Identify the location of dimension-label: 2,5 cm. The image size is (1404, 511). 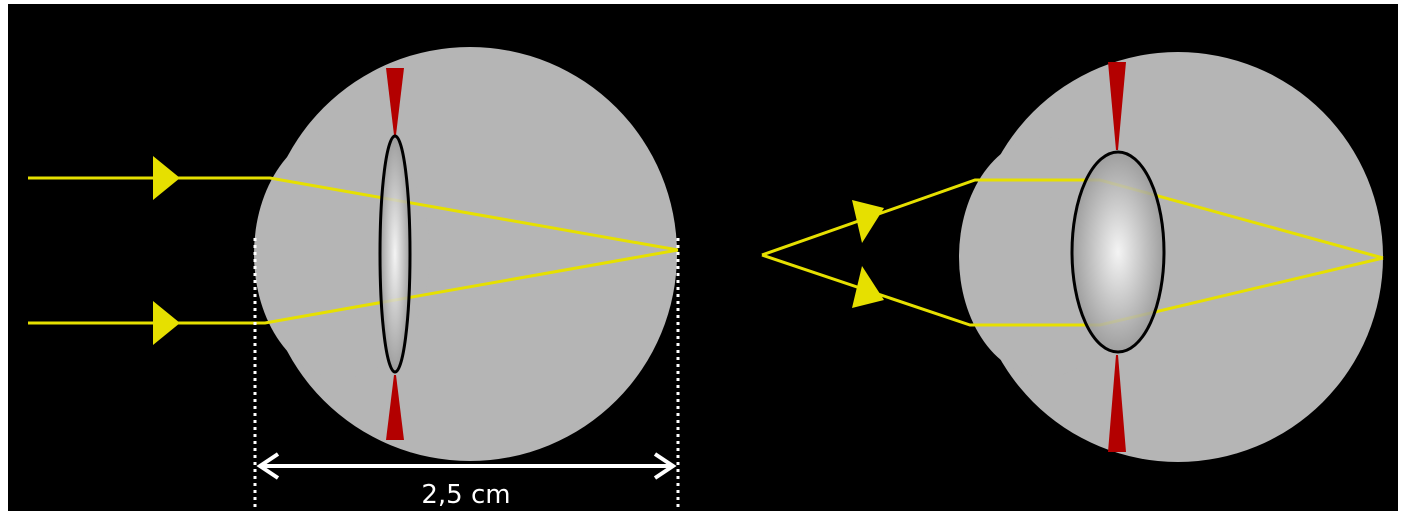
(465, 495).